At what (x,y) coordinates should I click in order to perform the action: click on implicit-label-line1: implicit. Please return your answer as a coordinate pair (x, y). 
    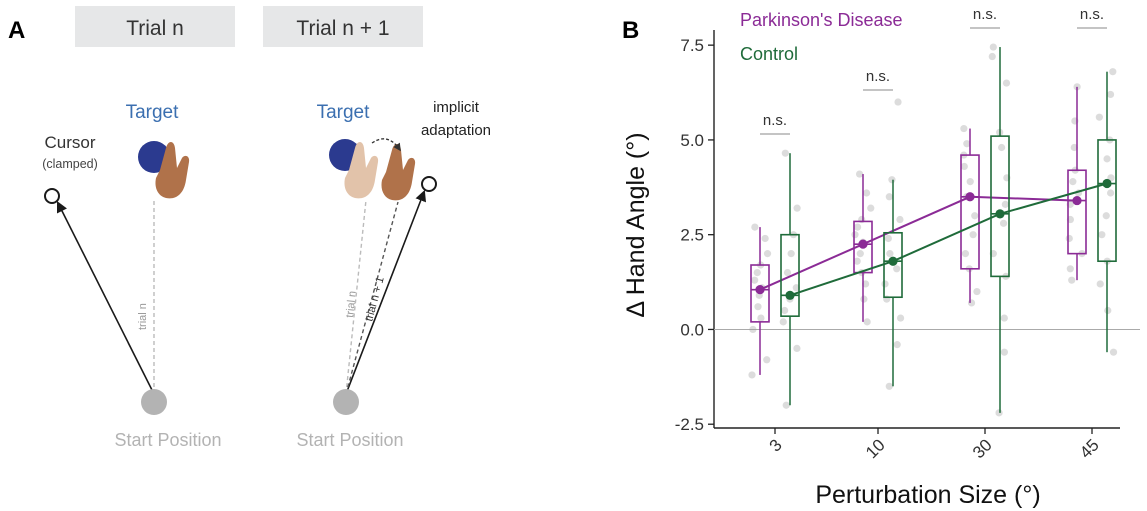
    Looking at the image, I should click on (456, 107).